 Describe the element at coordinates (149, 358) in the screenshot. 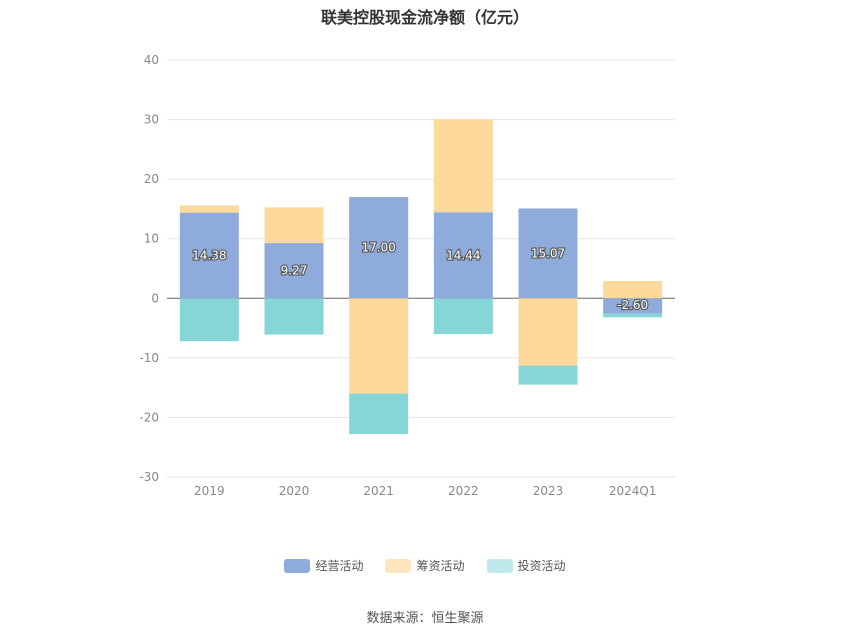

I see `y-tick-label: -10` at that location.